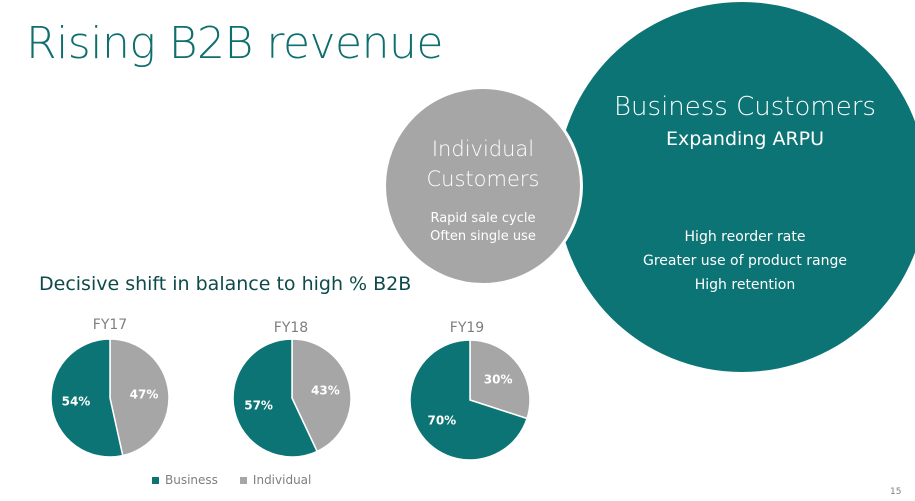  Describe the element at coordinates (483, 236) in the screenshot. I see `individual-point: Often single use` at that location.